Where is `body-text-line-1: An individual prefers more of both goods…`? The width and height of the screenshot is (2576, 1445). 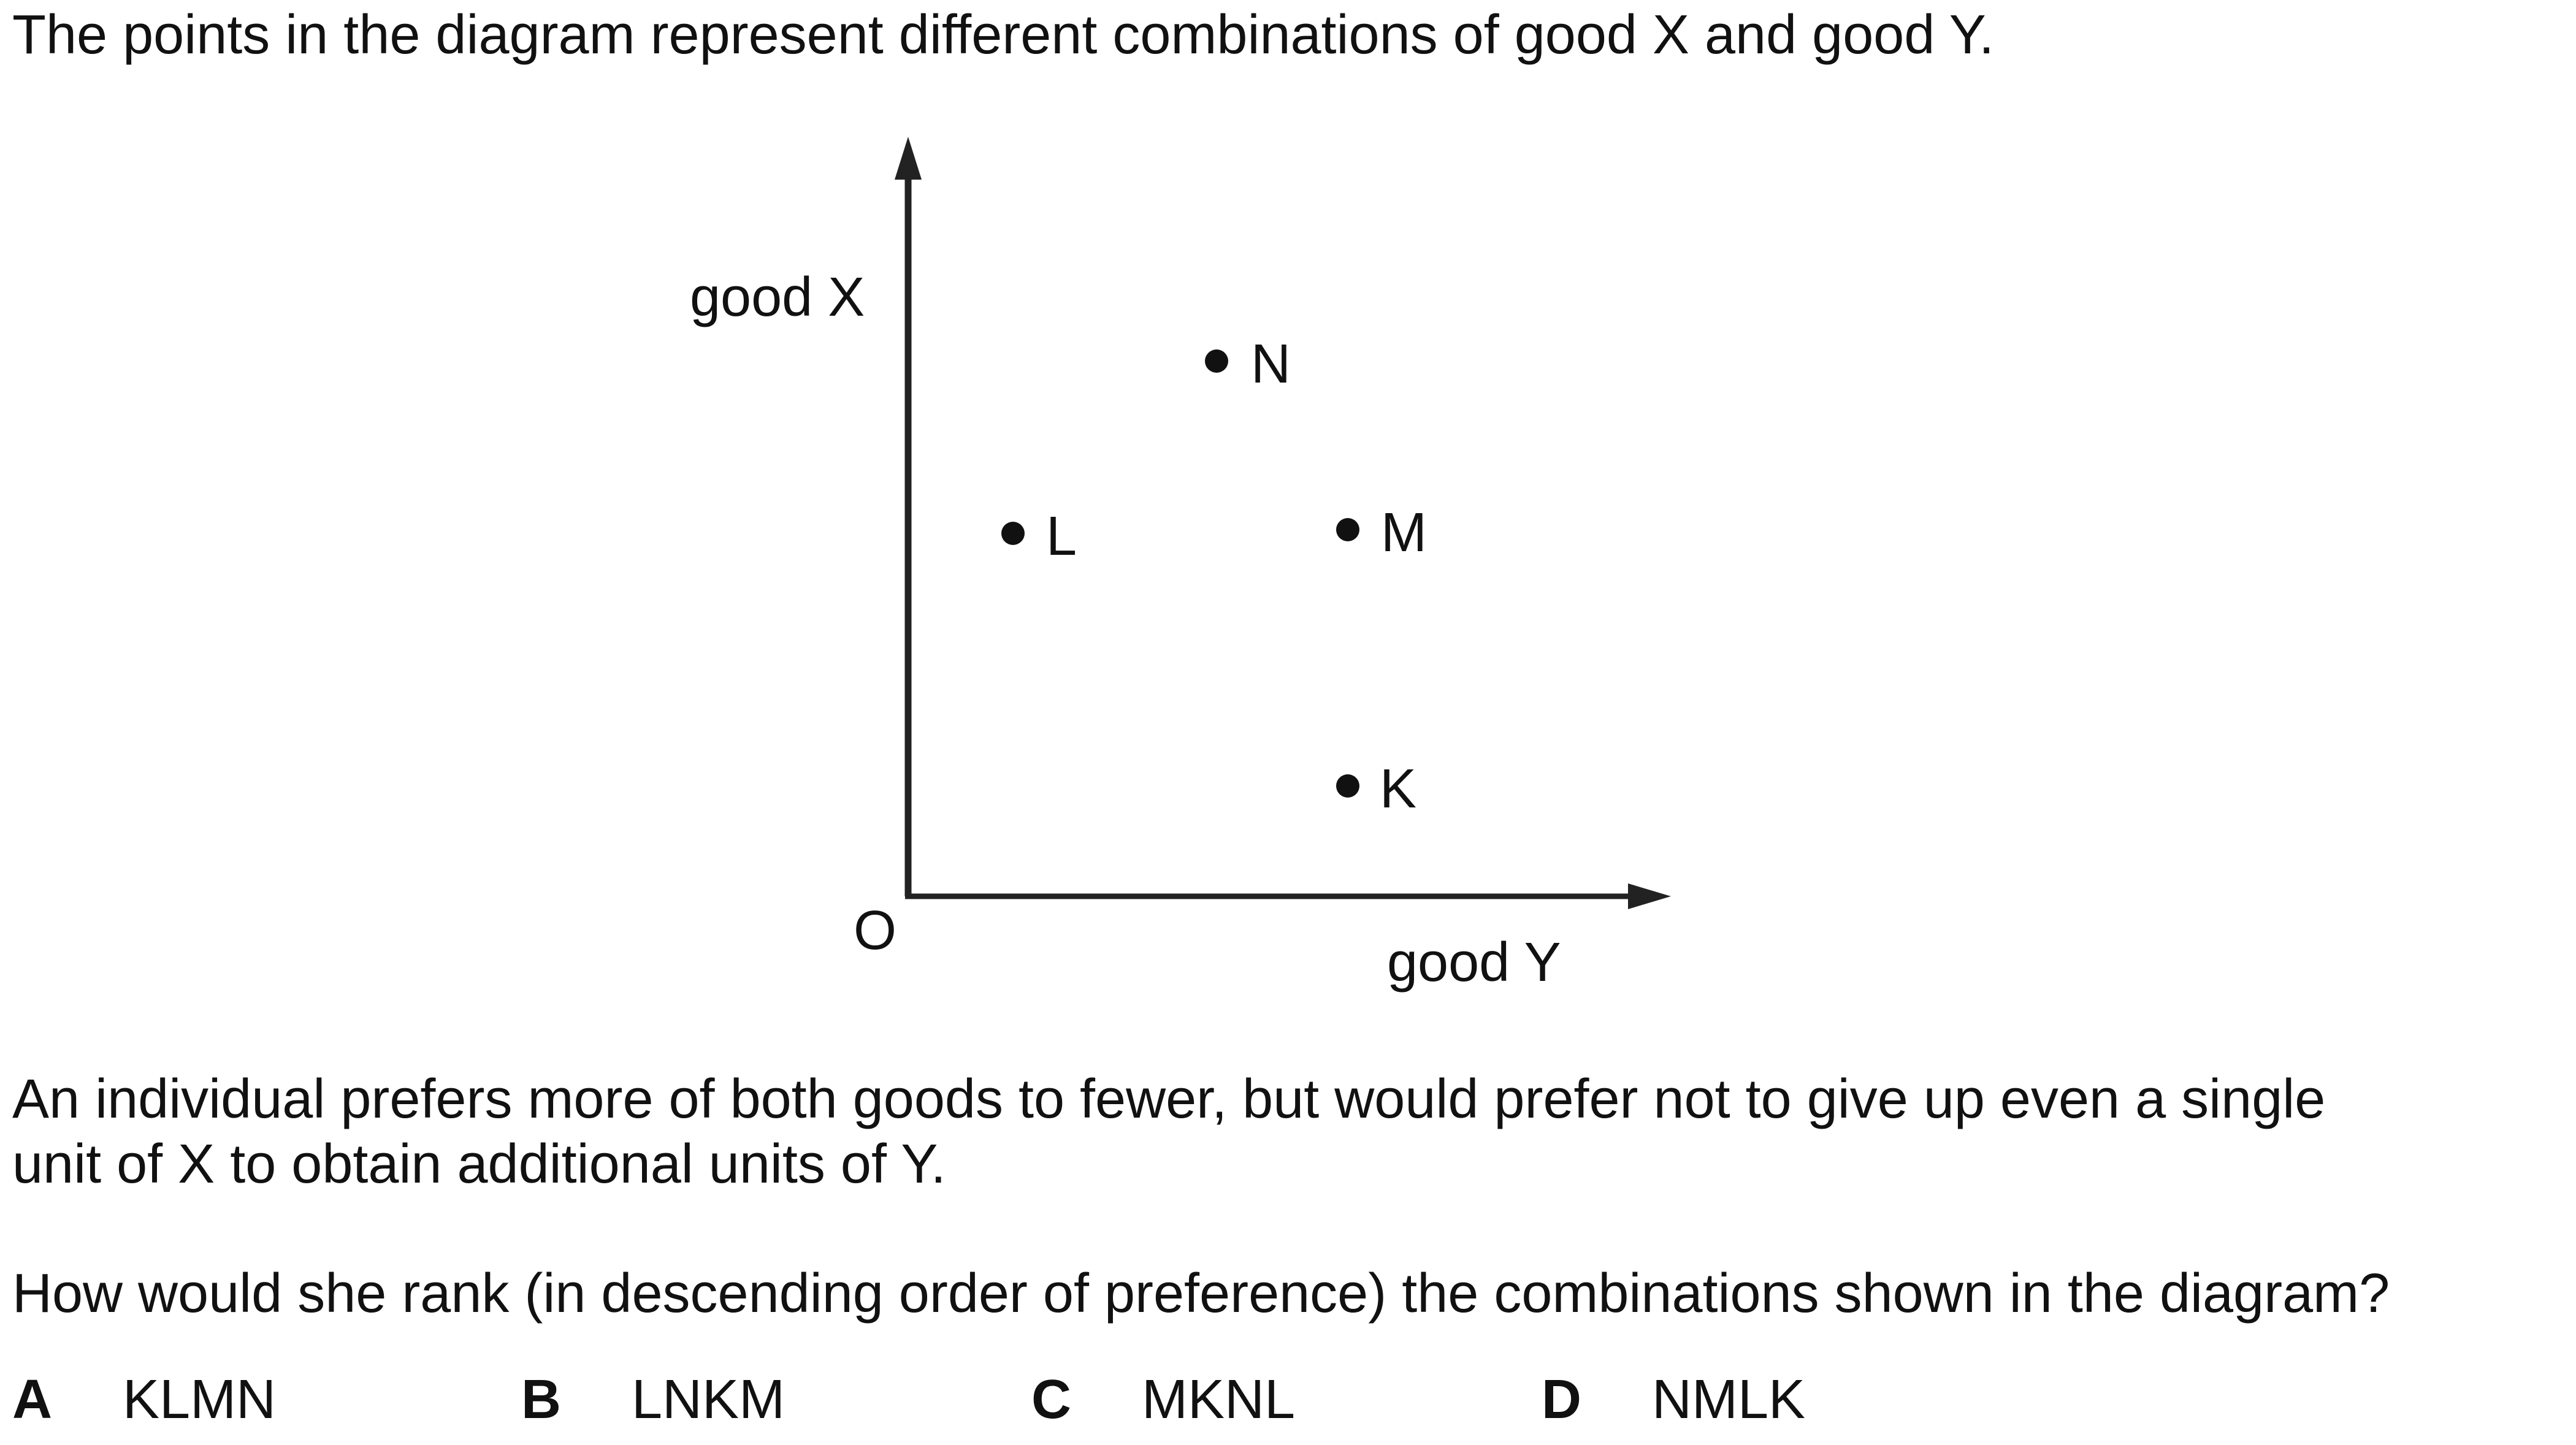 body-text-line-1: An individual prefers more of both goods… is located at coordinates (1169, 1099).